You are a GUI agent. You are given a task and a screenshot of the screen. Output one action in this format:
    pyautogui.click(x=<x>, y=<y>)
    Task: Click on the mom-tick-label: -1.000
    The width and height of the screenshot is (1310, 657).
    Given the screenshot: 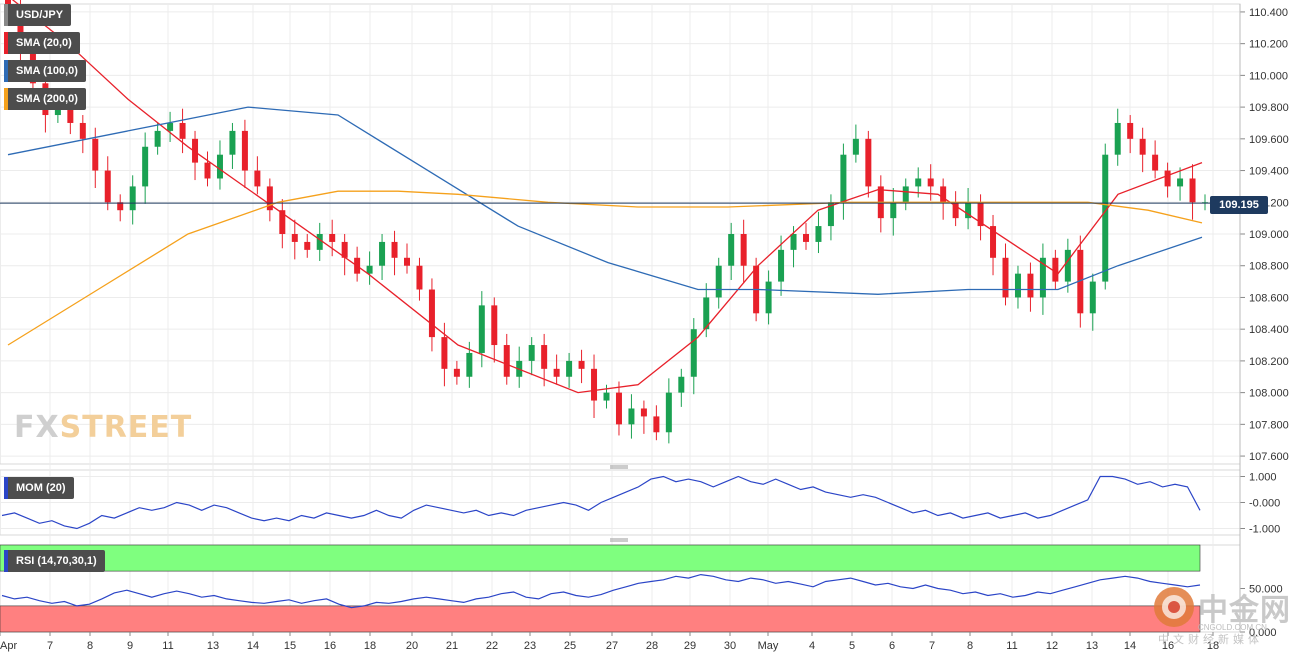 What is the action you would take?
    pyautogui.click(x=1264, y=530)
    